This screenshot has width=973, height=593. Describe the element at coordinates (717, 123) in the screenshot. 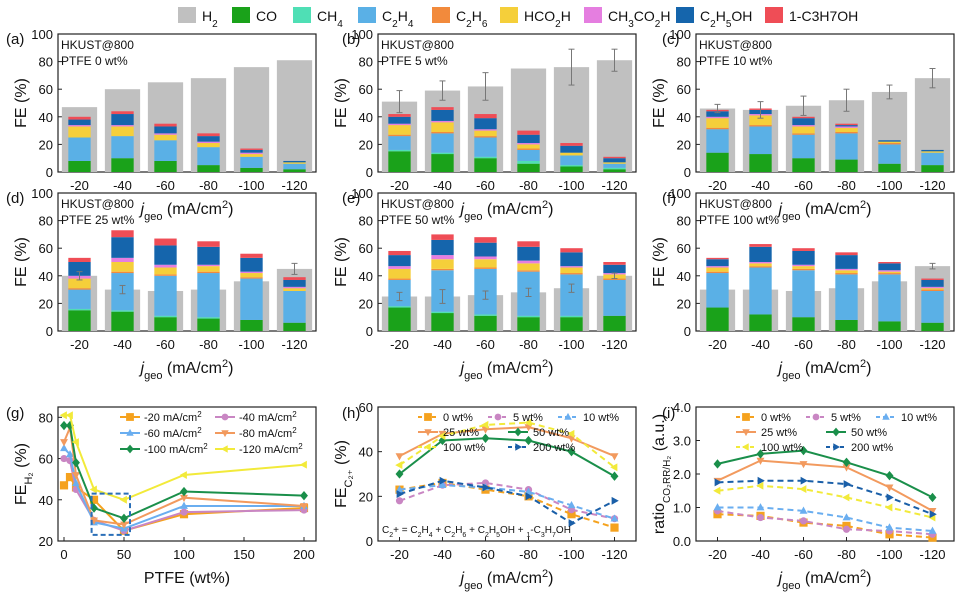

I see `bar-HCO2H-c` at that location.